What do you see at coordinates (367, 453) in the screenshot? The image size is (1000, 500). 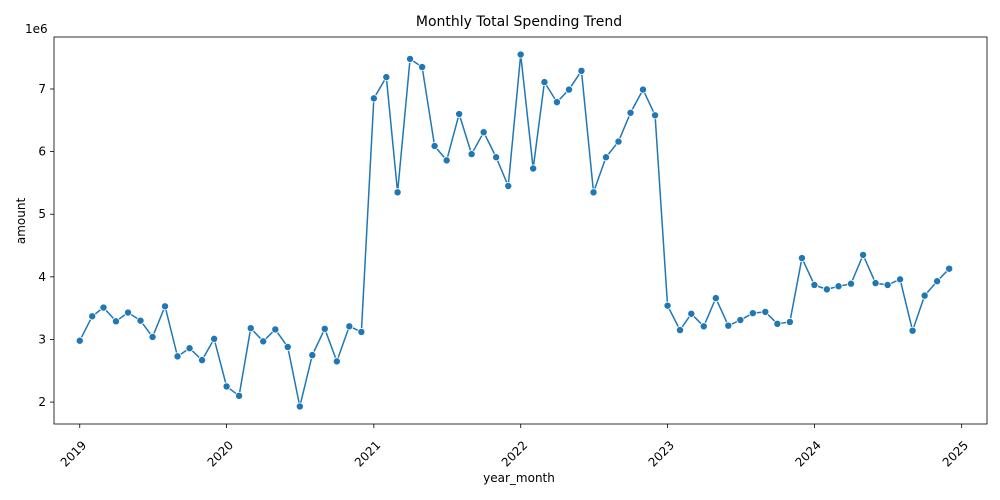 I see `x-tick-label: 2021` at bounding box center [367, 453].